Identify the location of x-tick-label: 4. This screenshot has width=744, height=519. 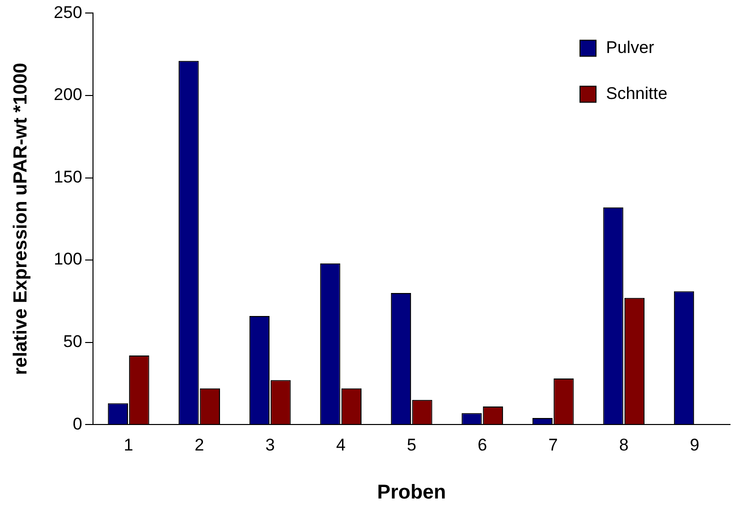
(341, 444).